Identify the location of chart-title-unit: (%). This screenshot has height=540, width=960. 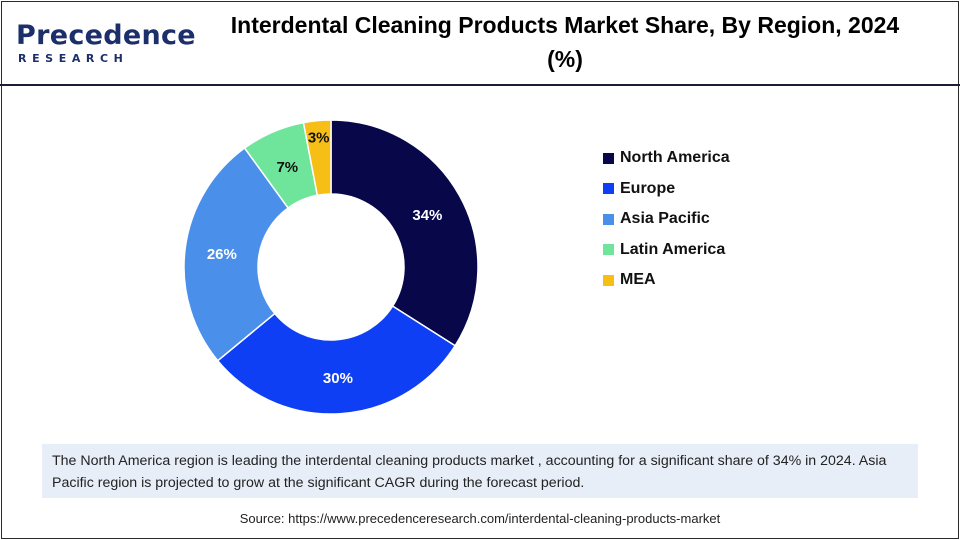
(565, 59).